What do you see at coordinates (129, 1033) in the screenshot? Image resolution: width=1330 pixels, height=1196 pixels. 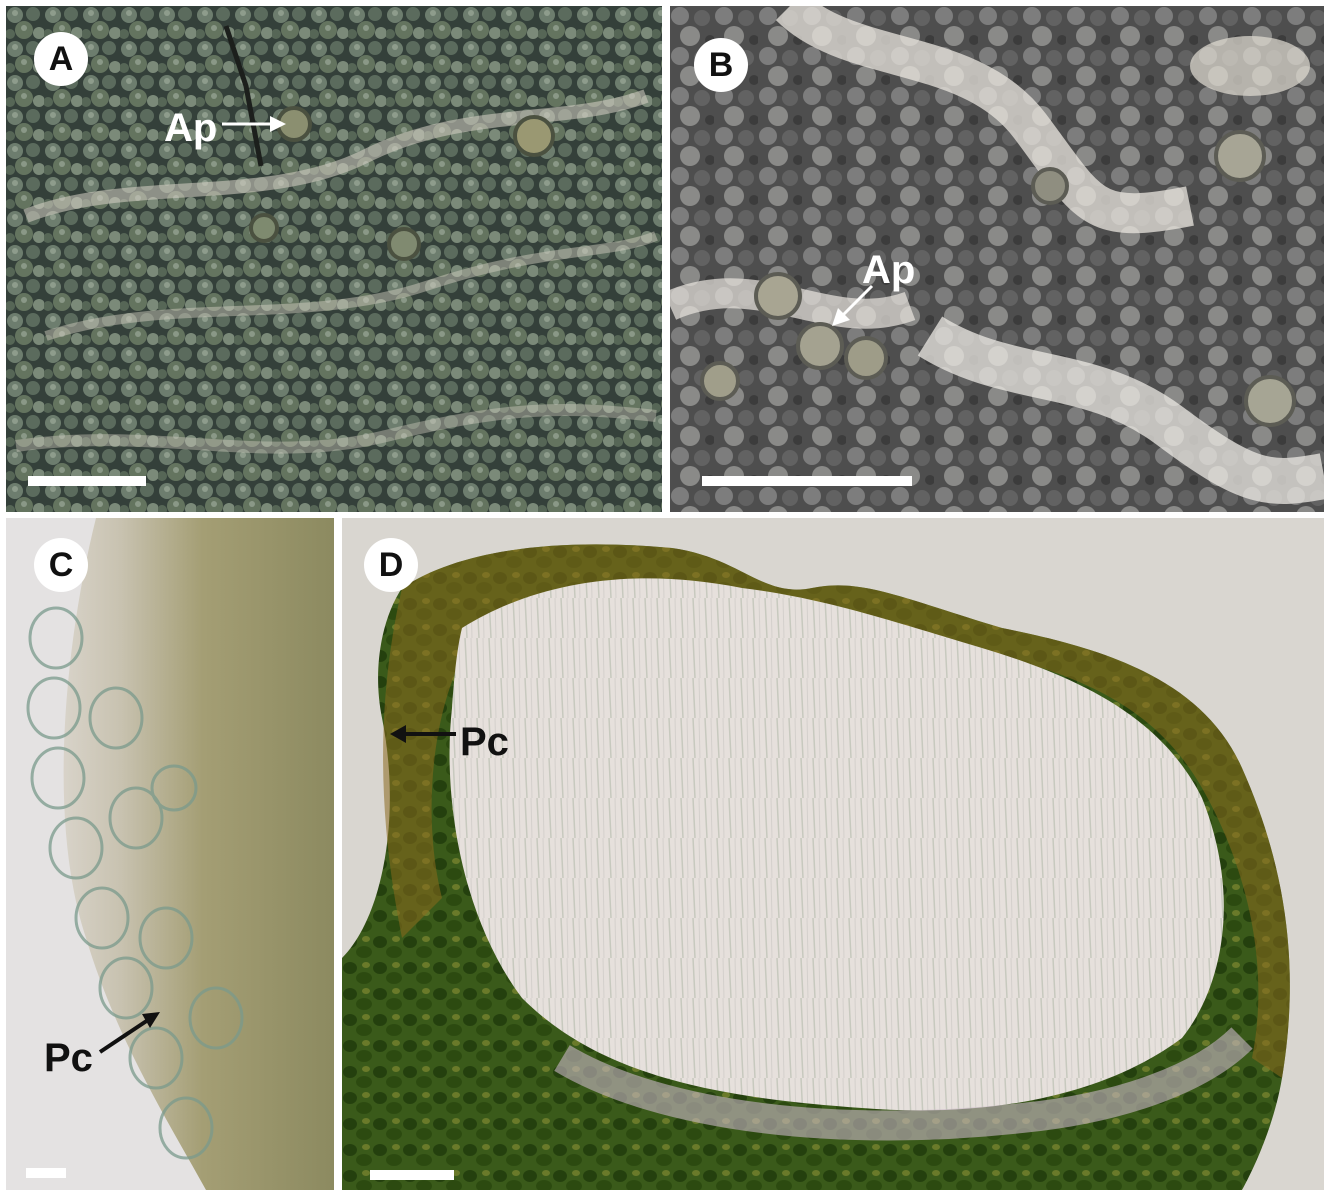 I see `panel-c-arrow-icon` at bounding box center [129, 1033].